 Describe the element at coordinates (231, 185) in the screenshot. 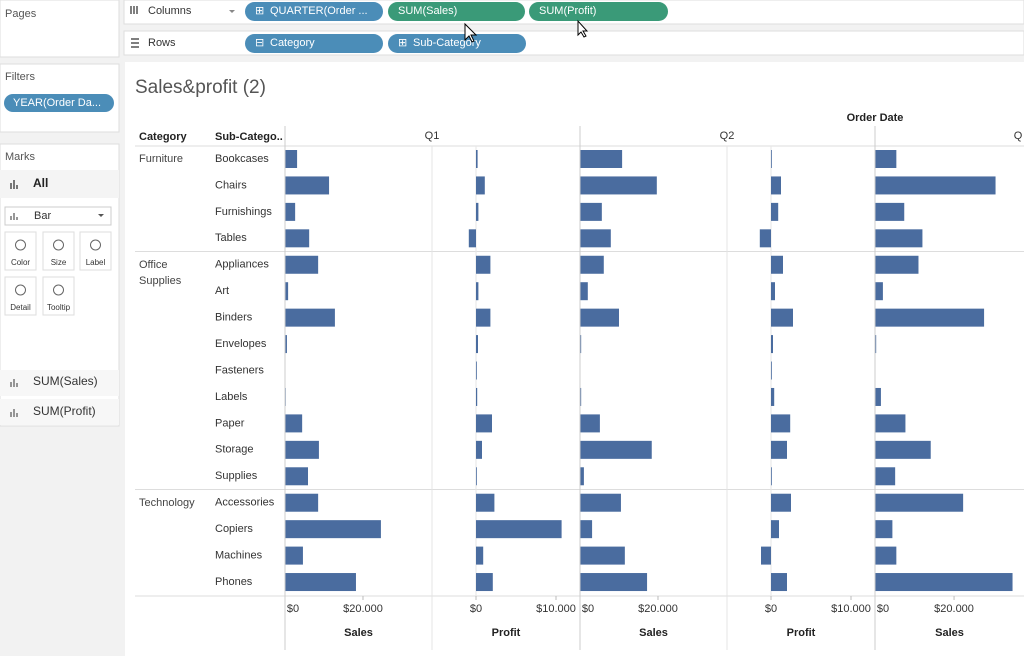

I see `subcategory-label: Chairs` at that location.